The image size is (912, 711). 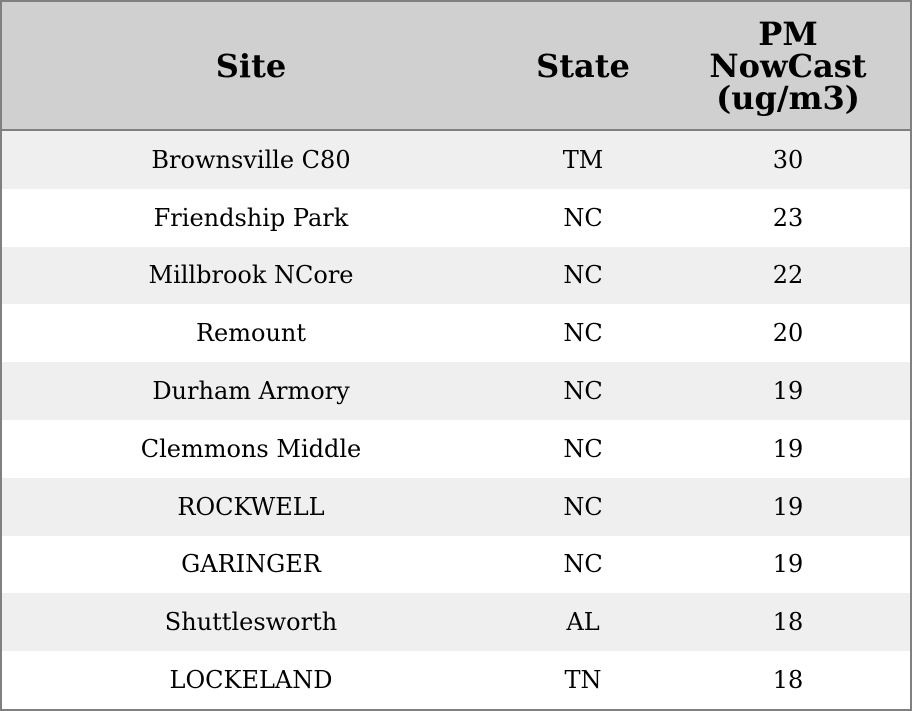 What do you see at coordinates (788, 97) in the screenshot?
I see `header-pm-line: (ug/m3)` at bounding box center [788, 97].